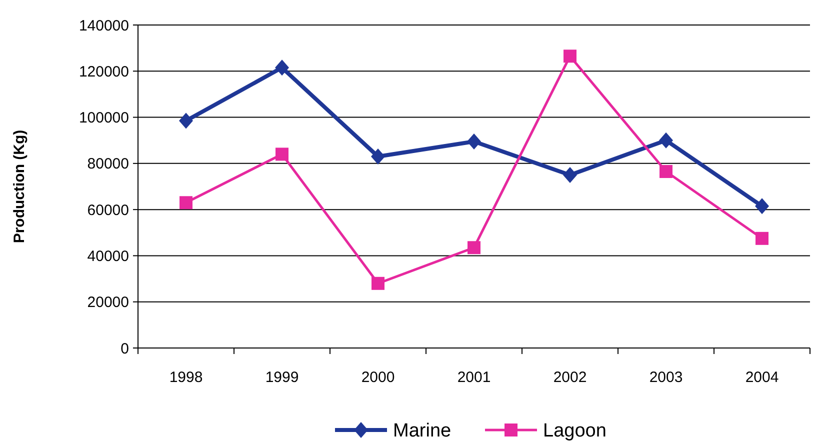  What do you see at coordinates (108, 303) in the screenshot?
I see `y-tick-label: 20000` at bounding box center [108, 303].